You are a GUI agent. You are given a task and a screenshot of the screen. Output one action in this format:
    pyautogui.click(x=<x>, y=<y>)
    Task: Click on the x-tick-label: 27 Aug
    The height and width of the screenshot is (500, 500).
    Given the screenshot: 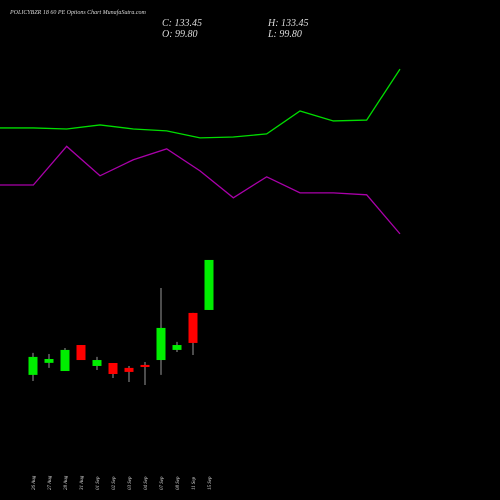 What is the action you would take?
    pyautogui.click(x=50, y=482)
    